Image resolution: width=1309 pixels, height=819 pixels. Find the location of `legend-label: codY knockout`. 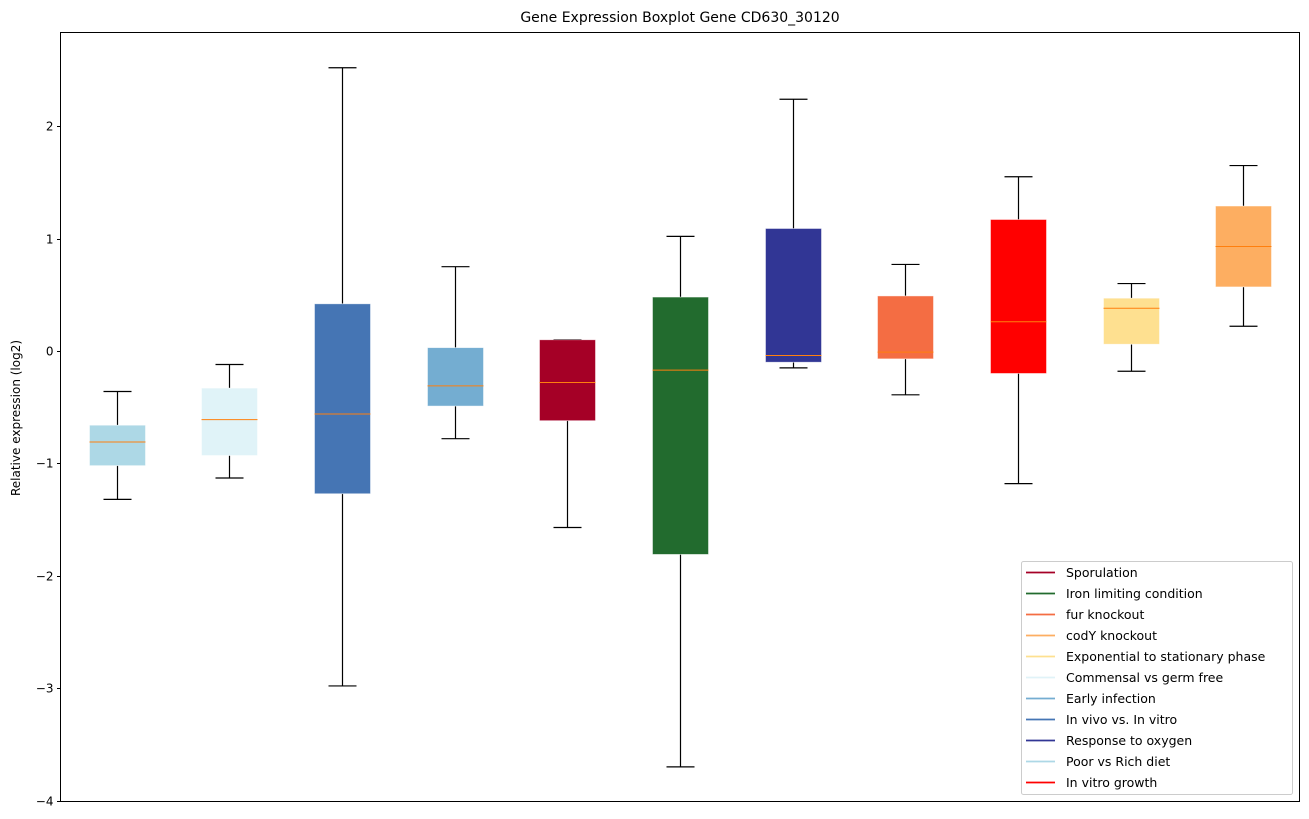

legend-label: codY knockout is located at coordinates (1111, 635).